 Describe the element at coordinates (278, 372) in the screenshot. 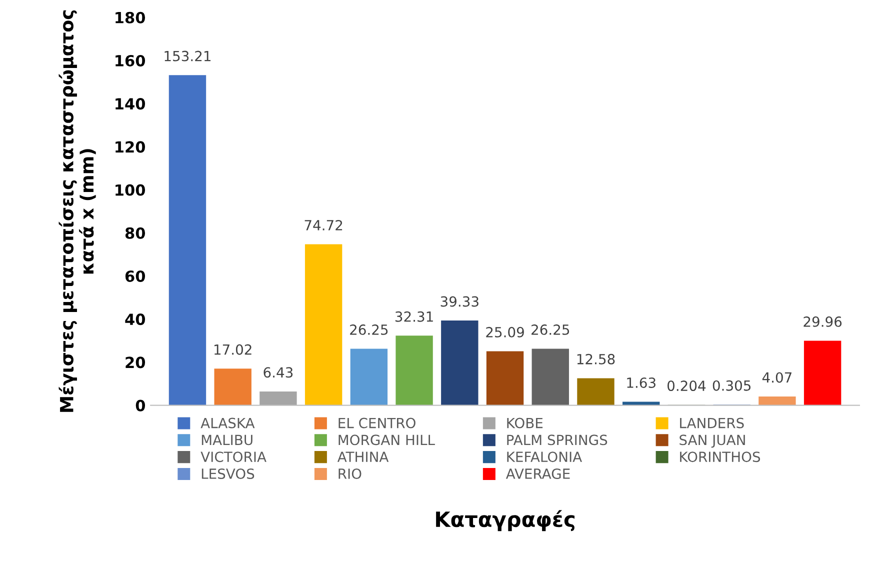

I see `data-label: 6.43` at that location.